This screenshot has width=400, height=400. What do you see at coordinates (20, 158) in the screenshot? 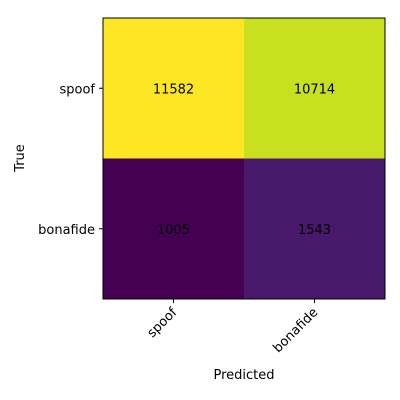
I see `y-axis-label: True` at bounding box center [20, 158].